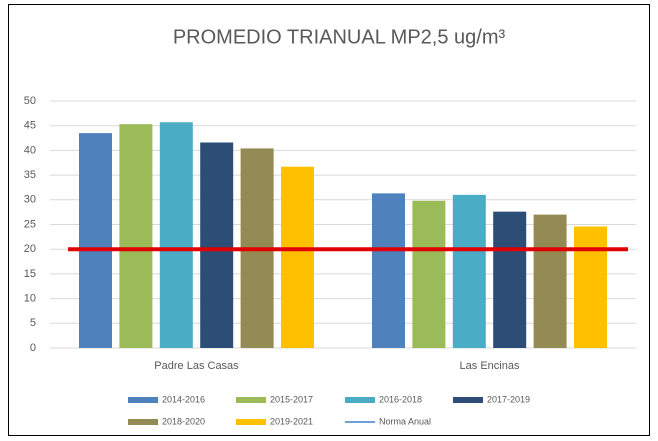 Image resolution: width=658 pixels, height=441 pixels. What do you see at coordinates (183, 399) in the screenshot?
I see `legend-label: 2014-2016` at bounding box center [183, 399].